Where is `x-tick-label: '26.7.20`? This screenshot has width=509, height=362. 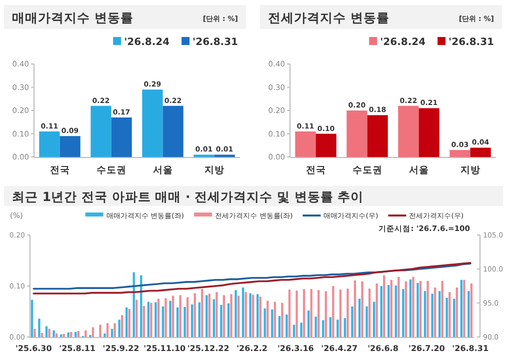 x-tick-label: '26.7.20 is located at coordinates (427, 348).